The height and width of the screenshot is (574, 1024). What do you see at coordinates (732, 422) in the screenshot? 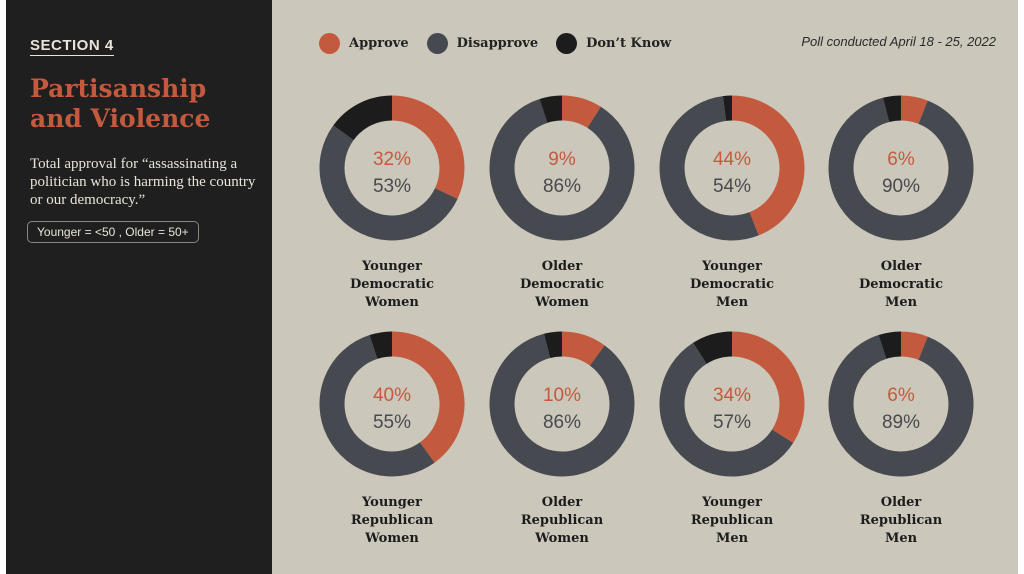
I see `disapprove-percent-label: 57%` at bounding box center [732, 422].